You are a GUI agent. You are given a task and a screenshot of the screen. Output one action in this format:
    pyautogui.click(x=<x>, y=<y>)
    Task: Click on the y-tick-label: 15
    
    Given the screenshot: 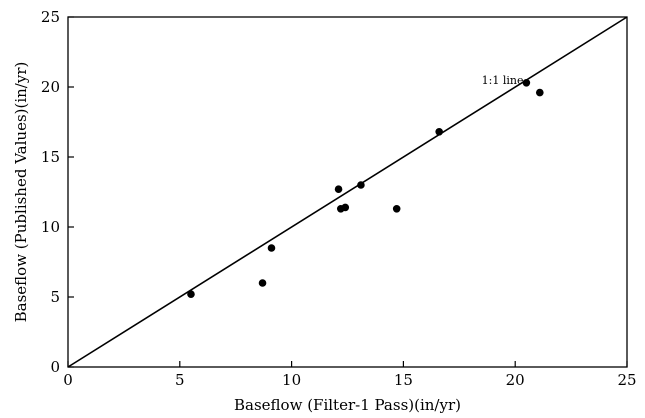 What is the action you would take?
    pyautogui.click(x=50, y=157)
    